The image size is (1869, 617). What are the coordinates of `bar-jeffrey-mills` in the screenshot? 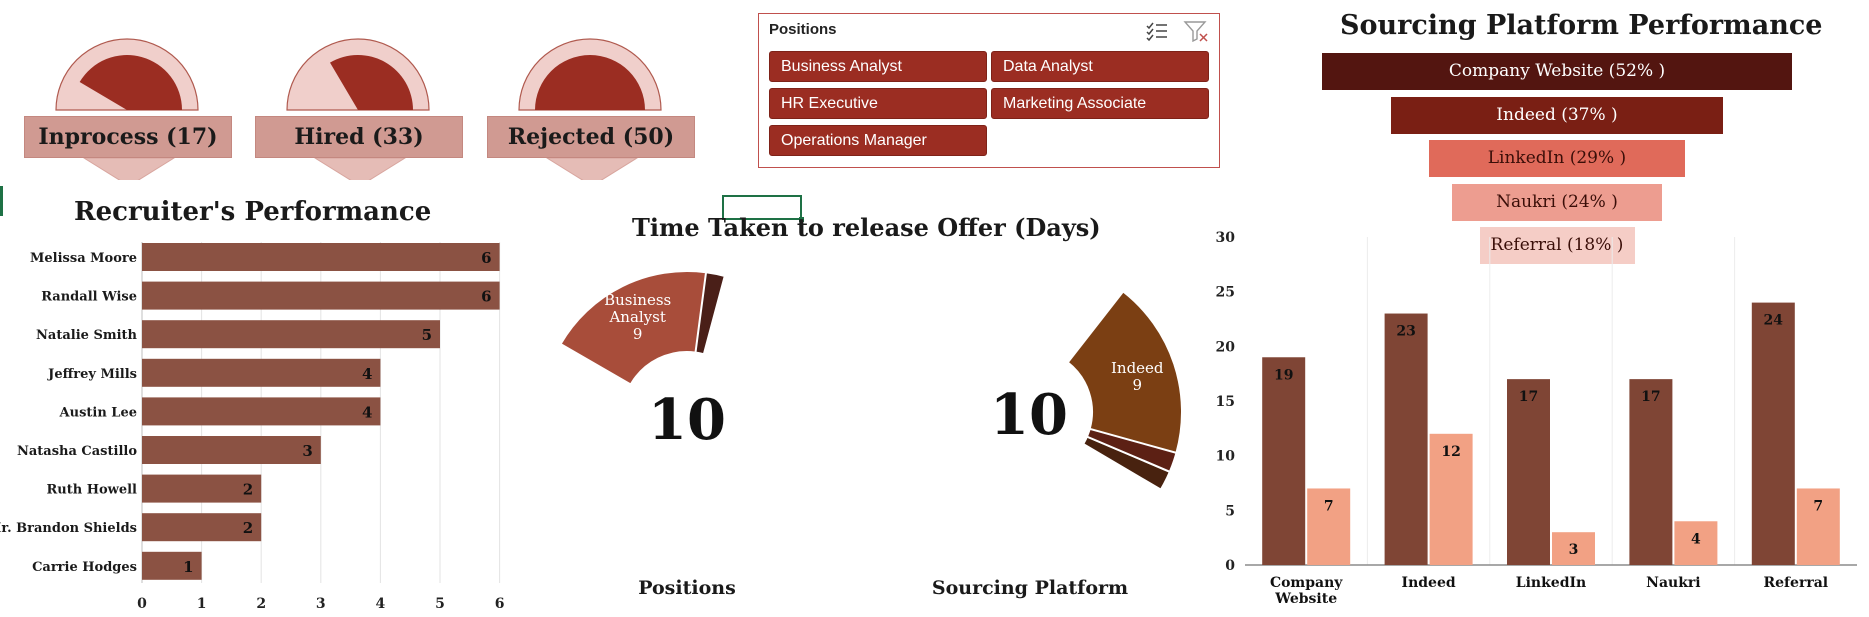 It's located at (261, 372).